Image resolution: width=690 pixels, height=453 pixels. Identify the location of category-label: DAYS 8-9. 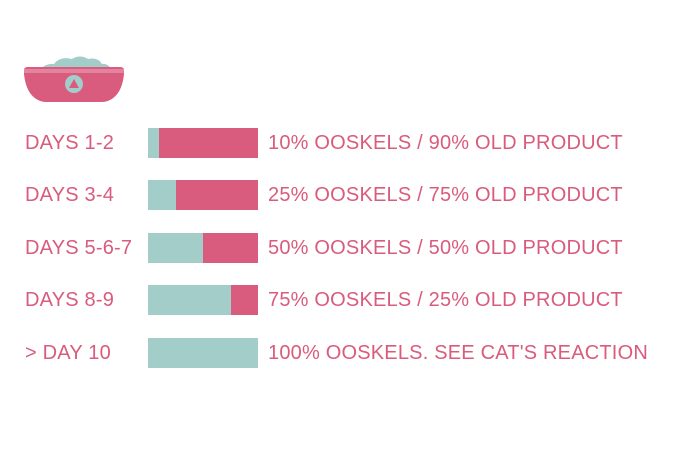
(70, 300).